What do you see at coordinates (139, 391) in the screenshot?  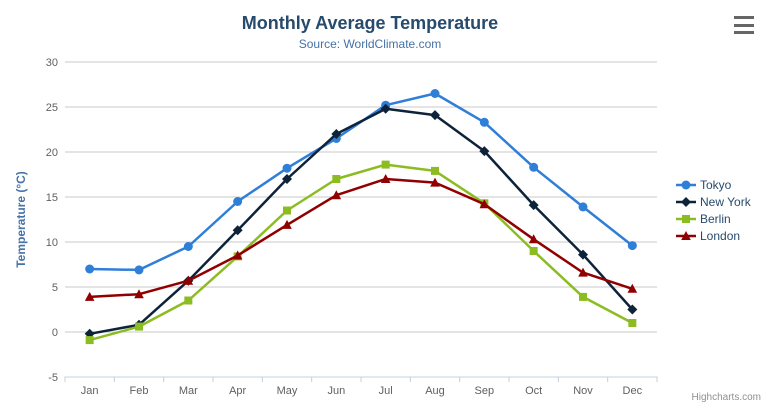 I see `x-axis-label-feb: Feb` at bounding box center [139, 391].